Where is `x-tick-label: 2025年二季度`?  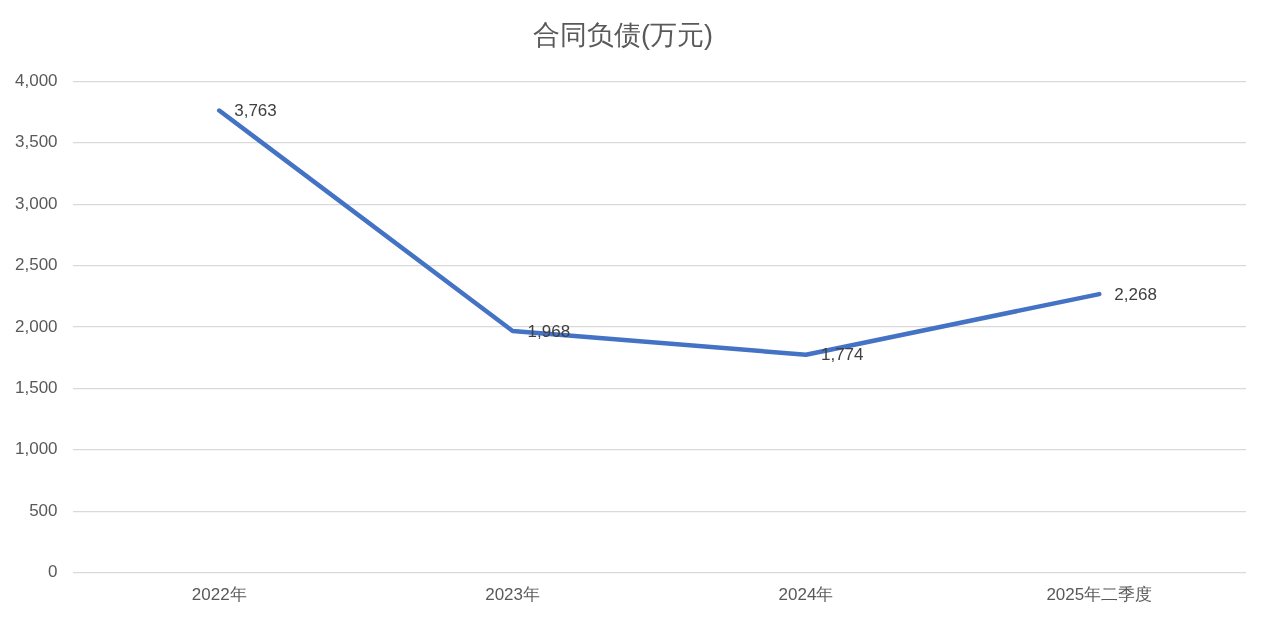
x-tick-label: 2025年二季度 is located at coordinates (1099, 595).